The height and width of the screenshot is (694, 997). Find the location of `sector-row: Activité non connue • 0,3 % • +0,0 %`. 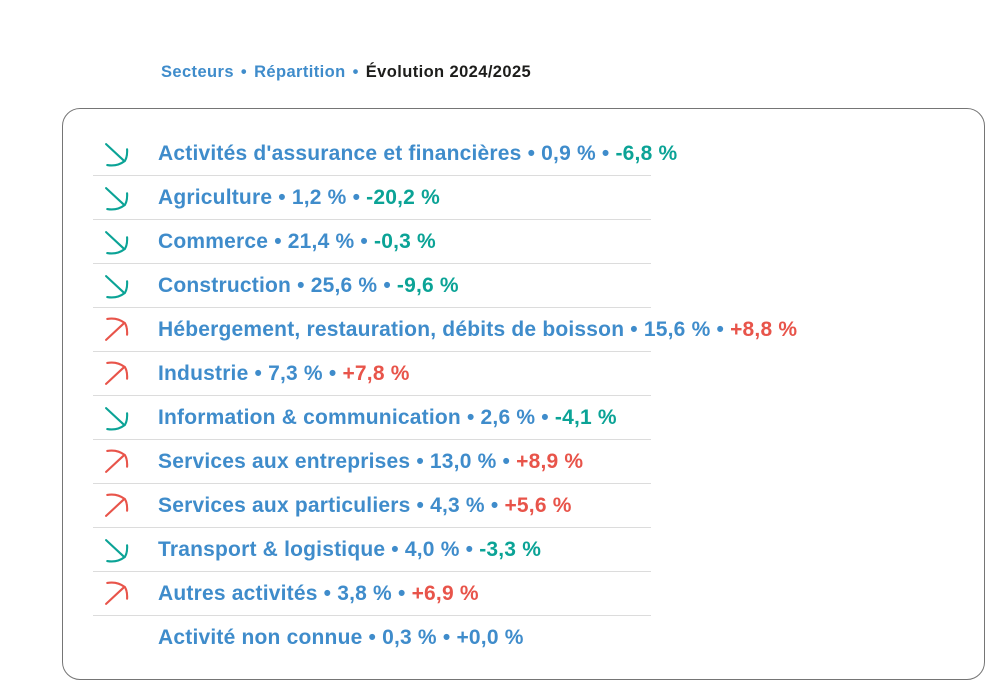

sector-row: Activité non connue • 0,3 % • +0,0 % is located at coordinates (538, 638).